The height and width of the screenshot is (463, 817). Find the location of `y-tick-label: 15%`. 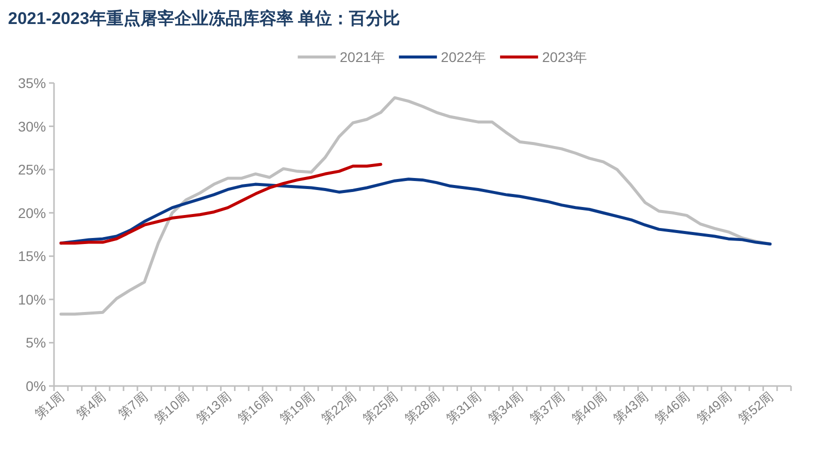

y-tick-label: 15% is located at coordinates (32, 256).